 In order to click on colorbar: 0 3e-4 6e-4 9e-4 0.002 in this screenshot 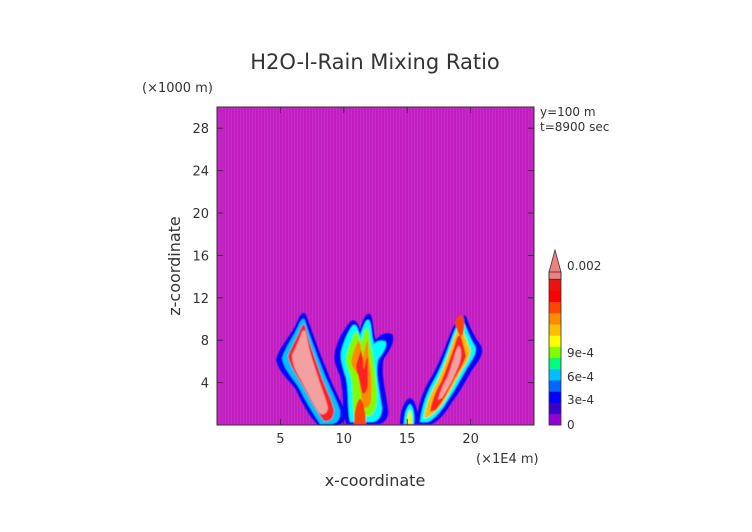, I will do `click(574, 340)`.